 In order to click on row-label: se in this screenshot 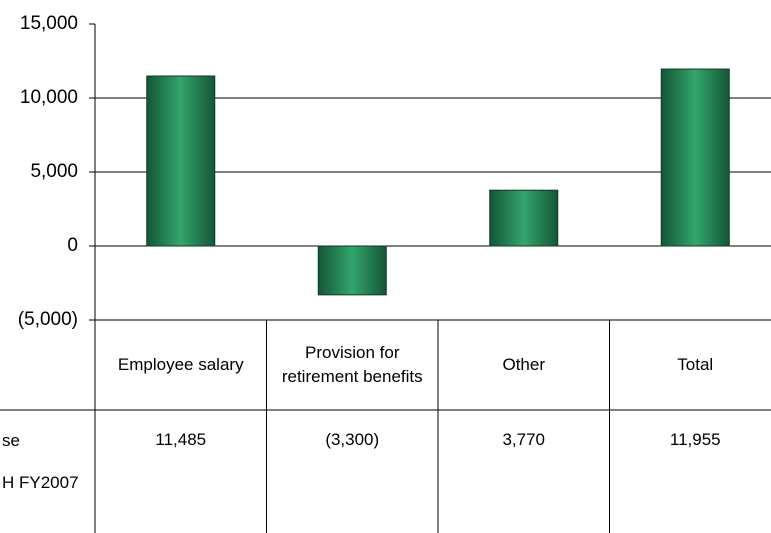, I will do `click(11, 440)`.